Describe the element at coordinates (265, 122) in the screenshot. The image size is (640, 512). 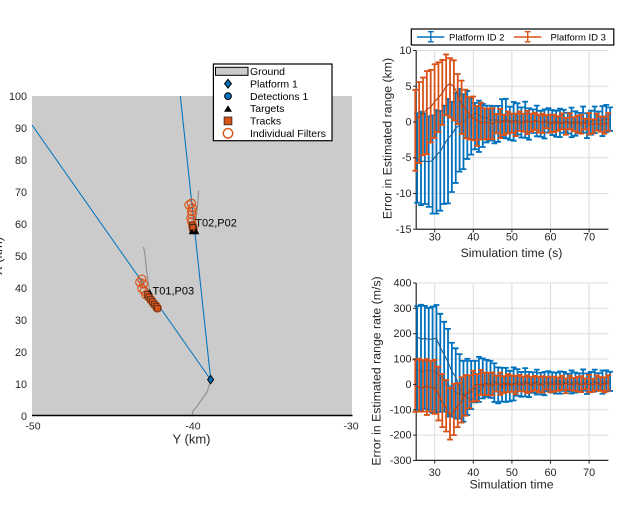
I see `svg-text: Tracks` at that location.